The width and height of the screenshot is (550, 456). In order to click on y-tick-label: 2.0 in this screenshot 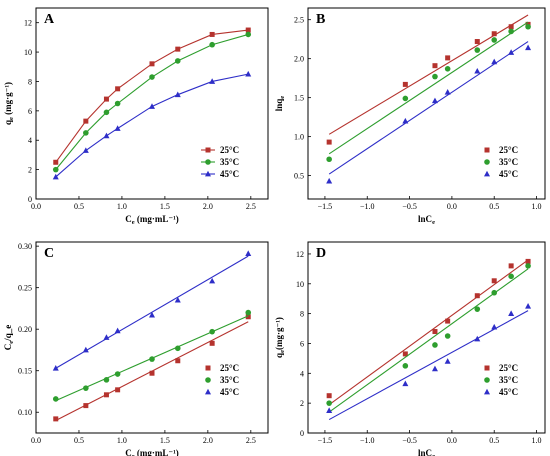, I will do `click(299, 59)`.